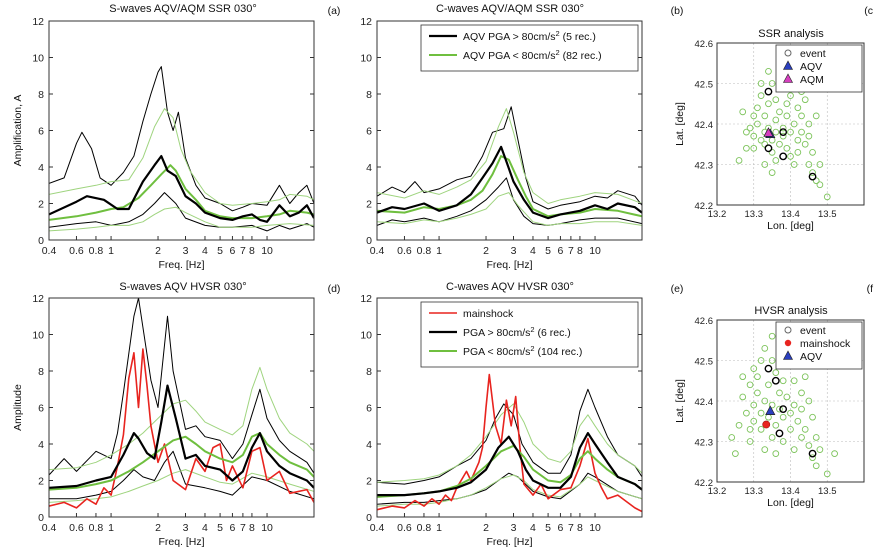  I want to click on y-tick-label: 0, so click(41, 241).